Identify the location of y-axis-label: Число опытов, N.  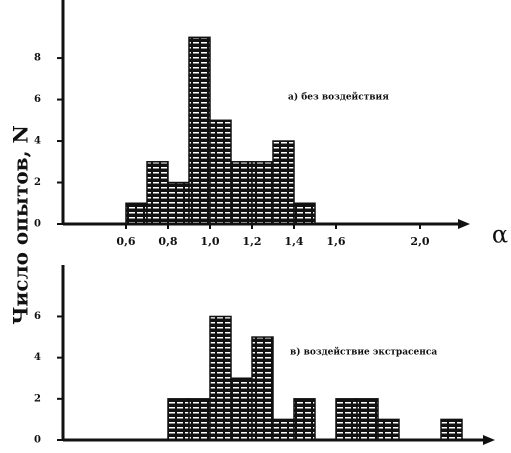
(21, 225).